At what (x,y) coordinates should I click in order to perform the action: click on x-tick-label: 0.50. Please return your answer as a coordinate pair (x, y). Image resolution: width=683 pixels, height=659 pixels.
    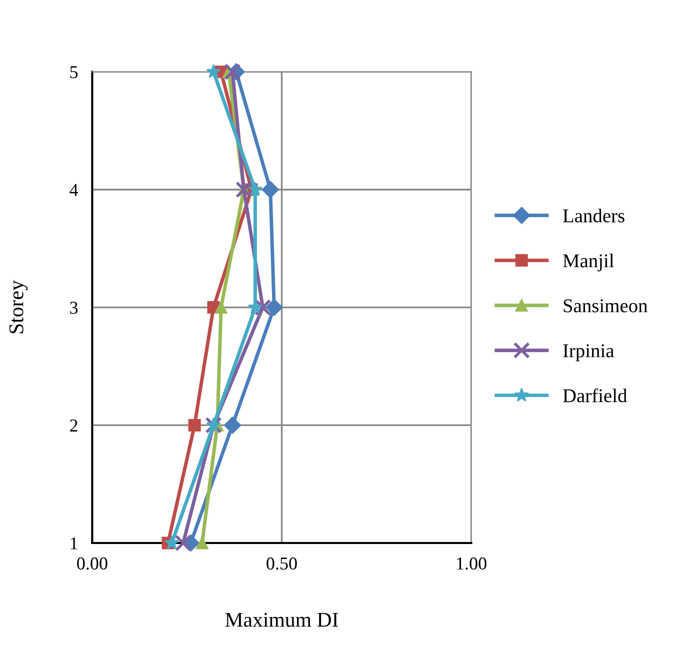
    Looking at the image, I should click on (281, 563).